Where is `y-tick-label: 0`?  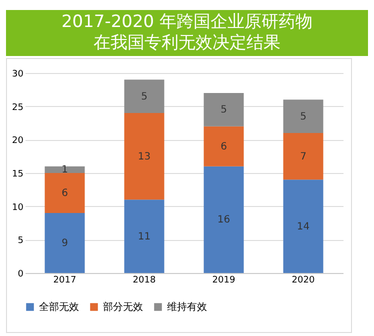
y-tick-label: 0 is located at coordinates (21, 275).